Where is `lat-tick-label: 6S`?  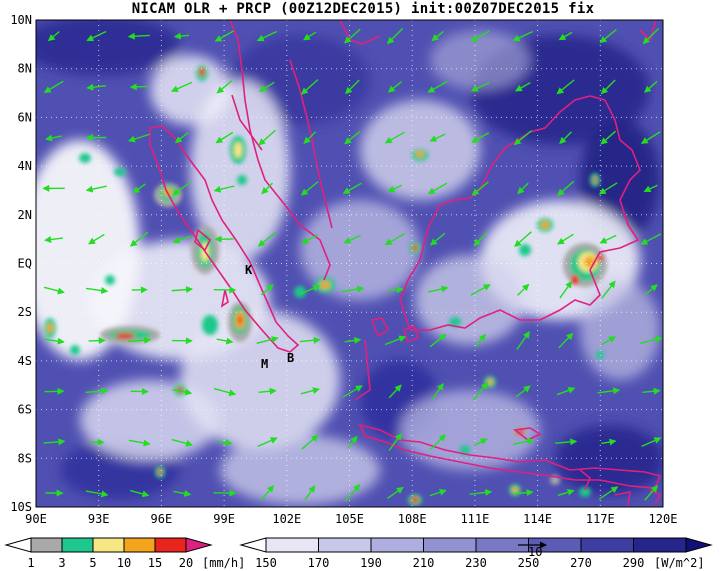 lat-tick-label: 6S is located at coordinates (25, 410).